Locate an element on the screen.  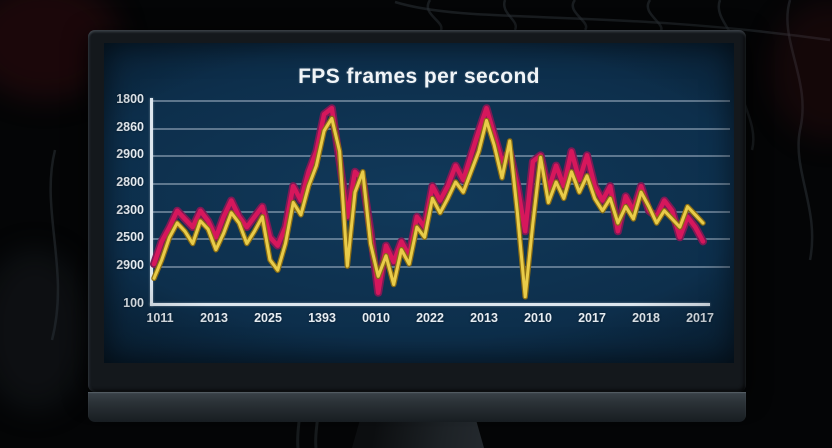
y-tick-label: 100 is located at coordinates (133, 303).